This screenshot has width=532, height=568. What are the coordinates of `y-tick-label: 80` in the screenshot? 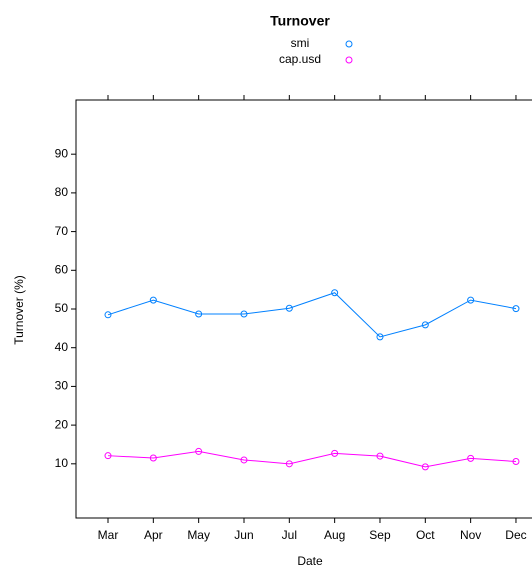 It's located at (62, 192).